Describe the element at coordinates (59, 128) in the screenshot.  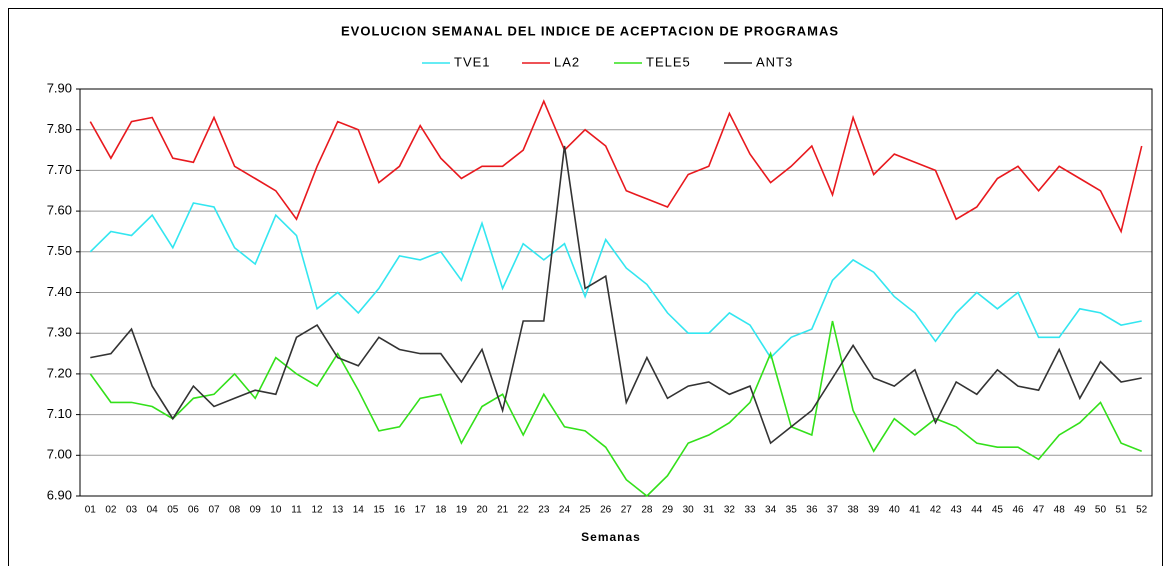
I see `y-tick-label: 7.80` at that location.